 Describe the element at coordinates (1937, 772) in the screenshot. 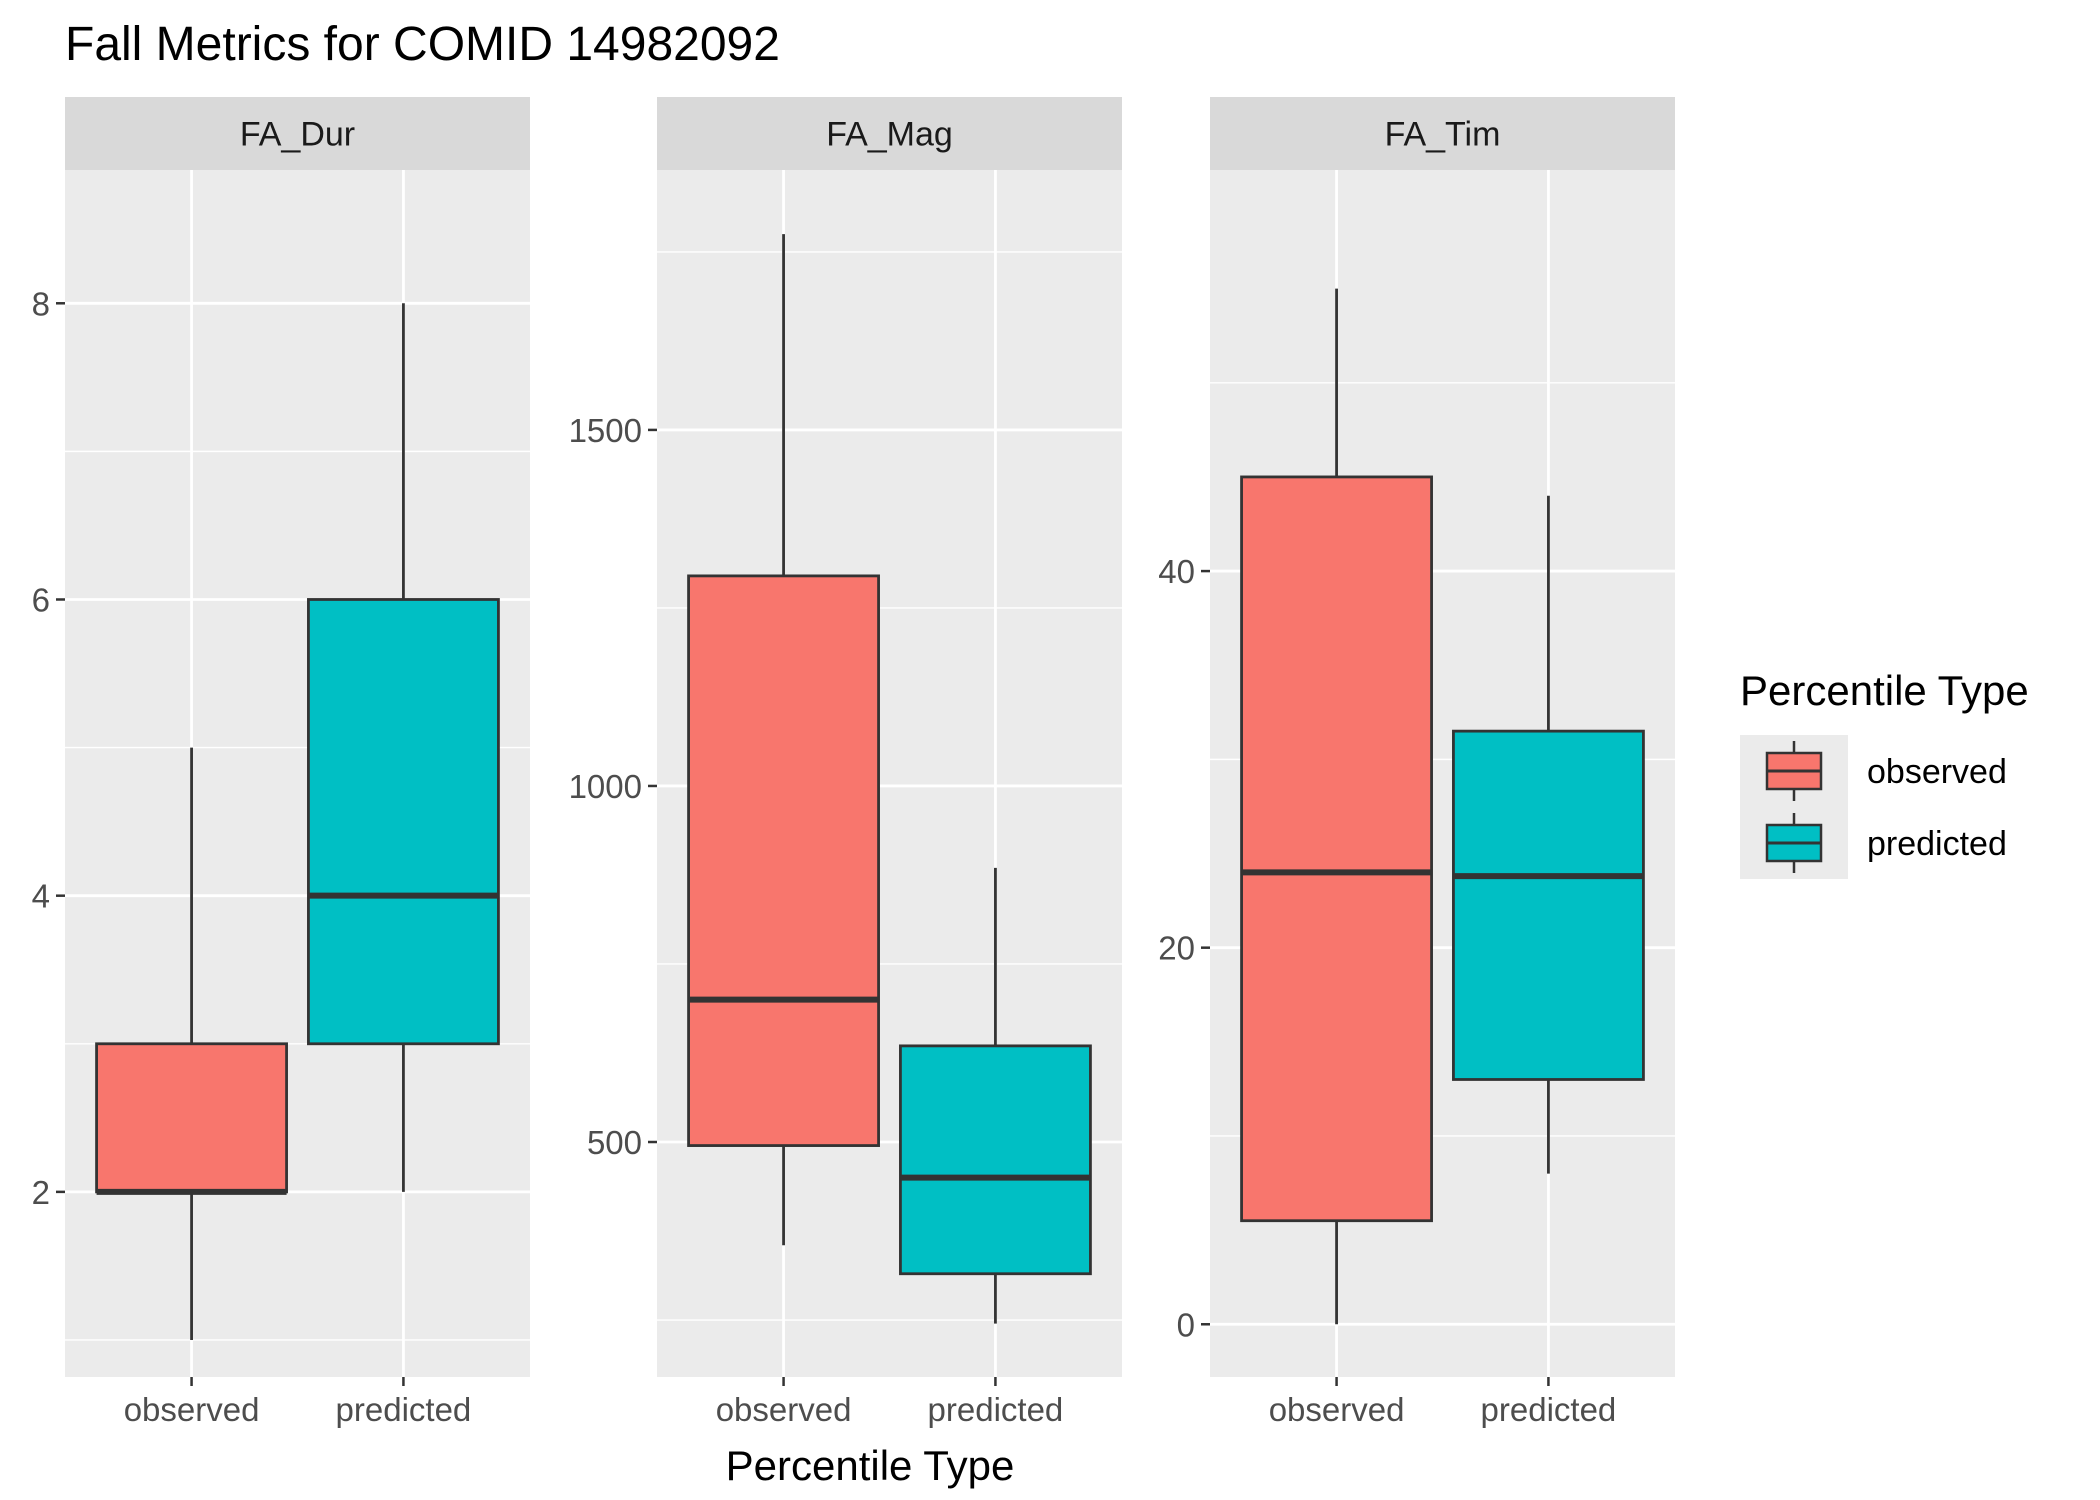

I see `legend-label: observed` at that location.